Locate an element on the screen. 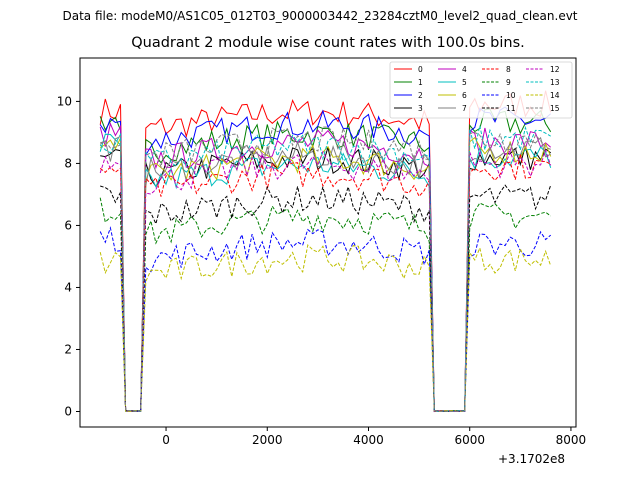 This screenshot has height=480, width=640. y-tick-label: 10 is located at coordinates (64, 101).